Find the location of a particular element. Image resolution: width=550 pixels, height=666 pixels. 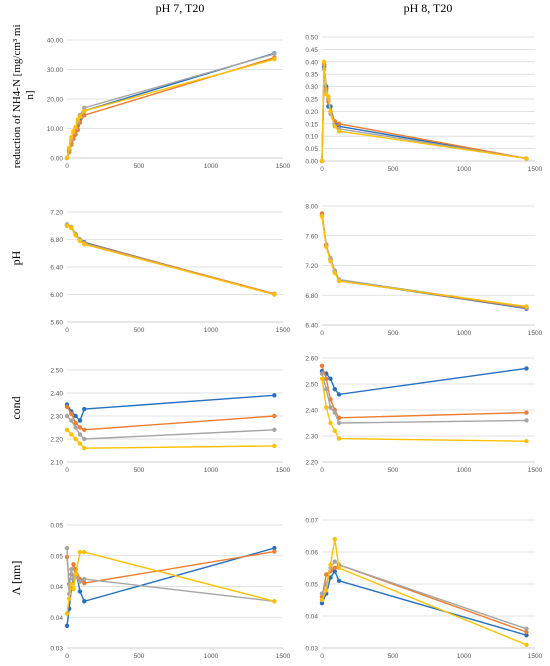

y-tick-label: 0.25 is located at coordinates (311, 100).